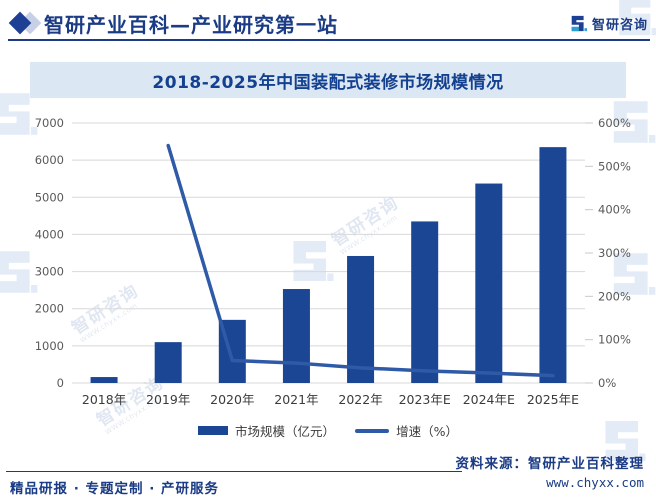  I want to click on right-axis-tick-label: 600%, so click(614, 123).